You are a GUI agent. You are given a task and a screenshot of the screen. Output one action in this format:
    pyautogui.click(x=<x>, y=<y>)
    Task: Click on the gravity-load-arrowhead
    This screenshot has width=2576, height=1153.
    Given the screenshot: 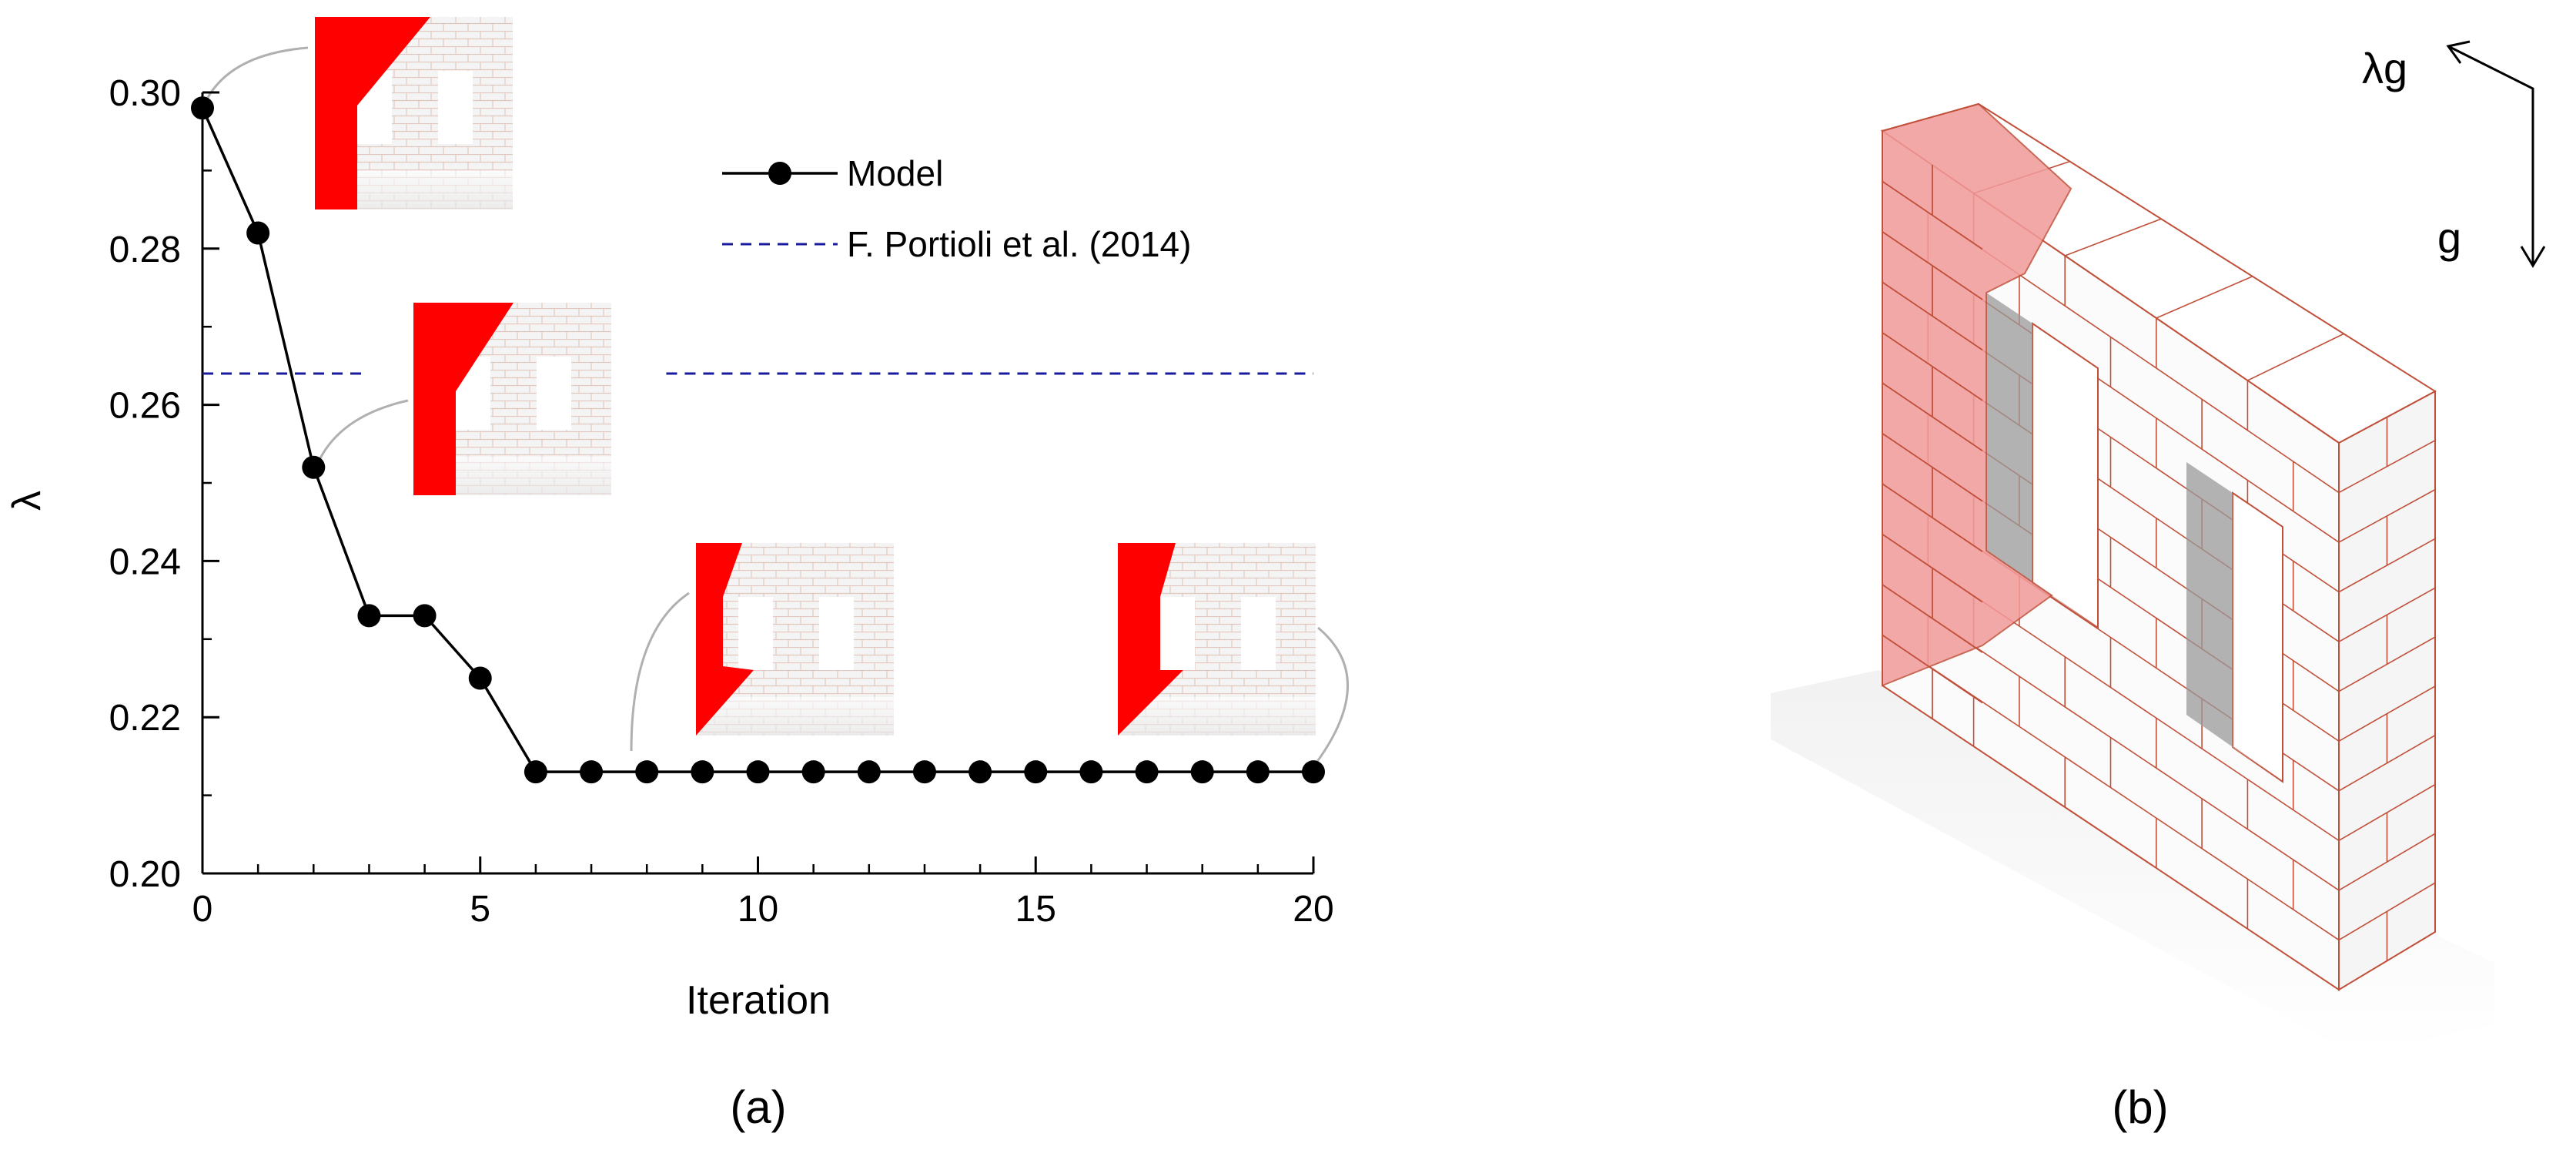 What is the action you would take?
    pyautogui.click(x=2533, y=257)
    